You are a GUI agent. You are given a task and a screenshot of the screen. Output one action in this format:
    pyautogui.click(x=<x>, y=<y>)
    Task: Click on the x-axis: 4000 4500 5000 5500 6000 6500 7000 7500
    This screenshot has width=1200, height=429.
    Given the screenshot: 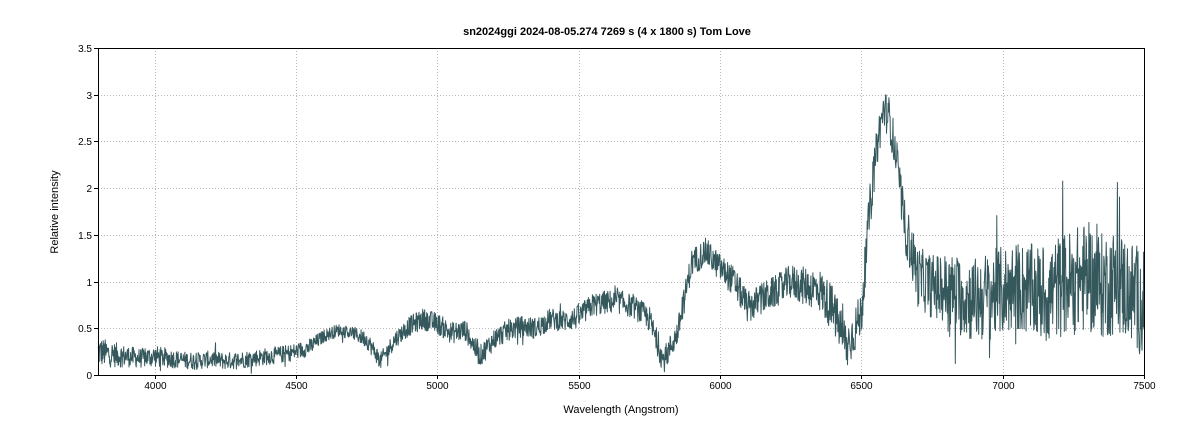 What is the action you would take?
    pyautogui.click(x=650, y=383)
    